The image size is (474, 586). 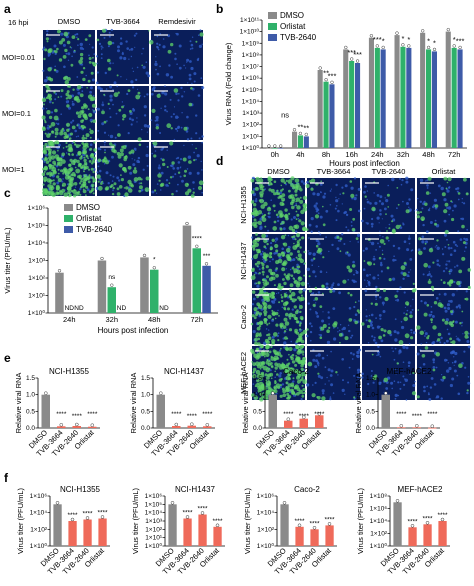 What do you see at coordinates (144, 255) in the screenshot?
I see `data-point` at bounding box center [144, 255].